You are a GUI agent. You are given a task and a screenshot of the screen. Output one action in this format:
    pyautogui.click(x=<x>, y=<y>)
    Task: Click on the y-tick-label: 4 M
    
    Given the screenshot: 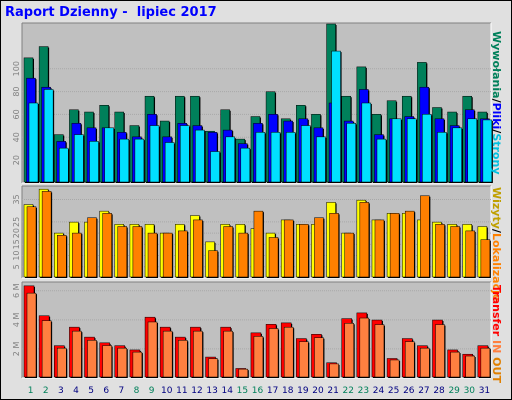 What is the action you would take?
    pyautogui.click(x=16, y=319)
    